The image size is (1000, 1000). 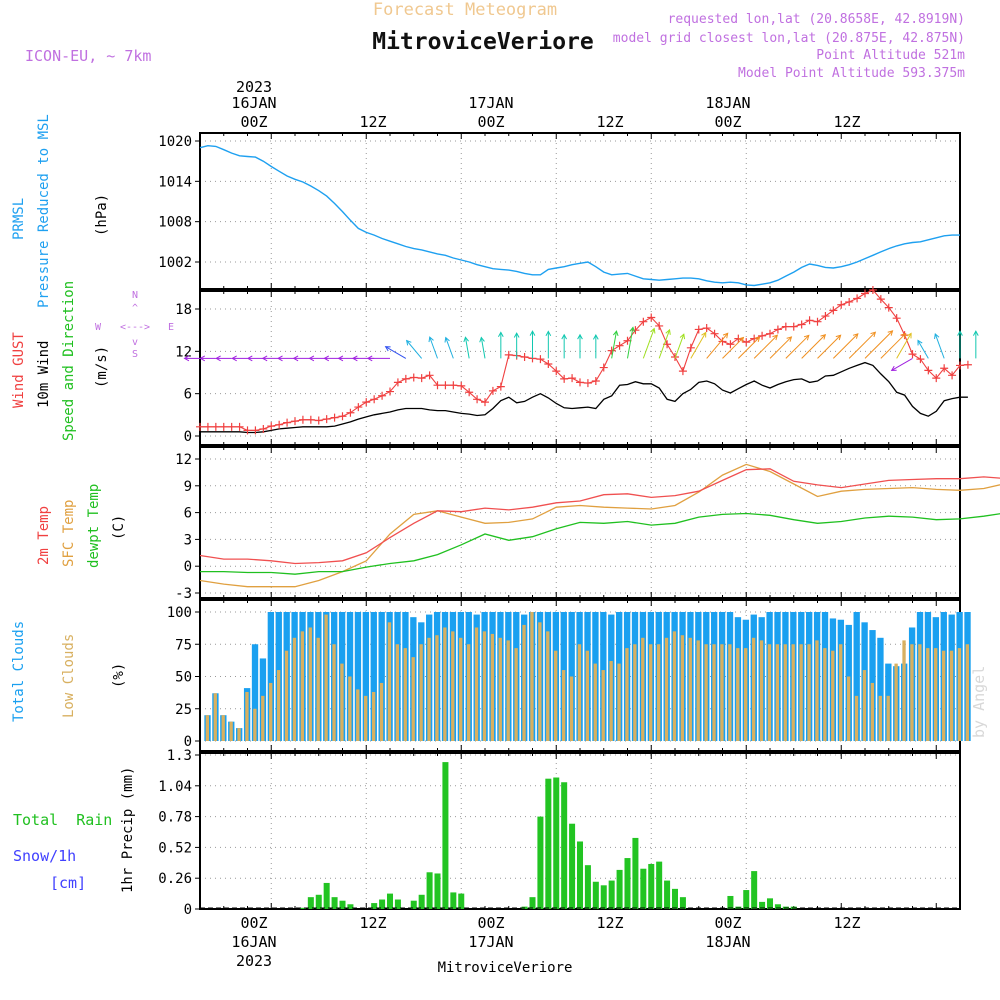 I want to click on y-tick-label: 1.3, so click(x=179, y=756).